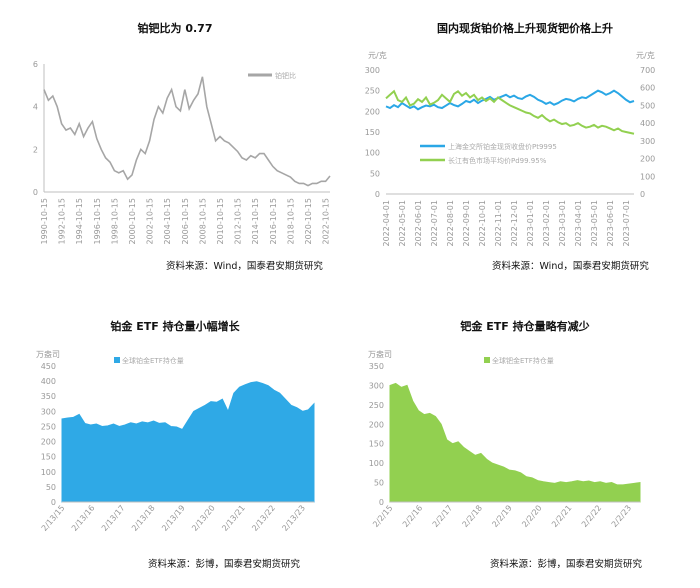 This screenshot has height=588, width=700. Describe the element at coordinates (48, 366) in the screenshot. I see `y-tick-label: 450` at that location.